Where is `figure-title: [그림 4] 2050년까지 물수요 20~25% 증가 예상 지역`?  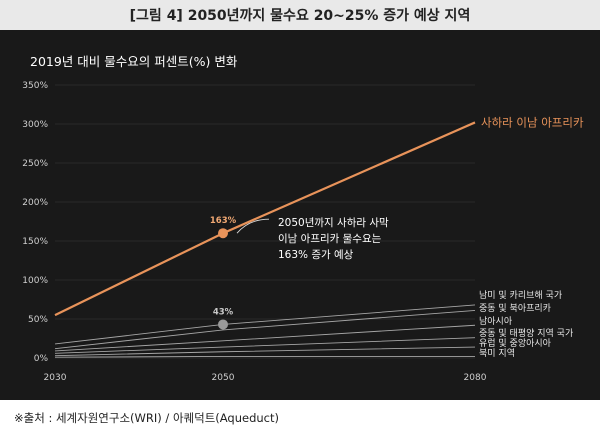 figure-title: [그림 4] 2050년까지 물수요 20~25% 증가 예상 지역 is located at coordinates (300, 16).